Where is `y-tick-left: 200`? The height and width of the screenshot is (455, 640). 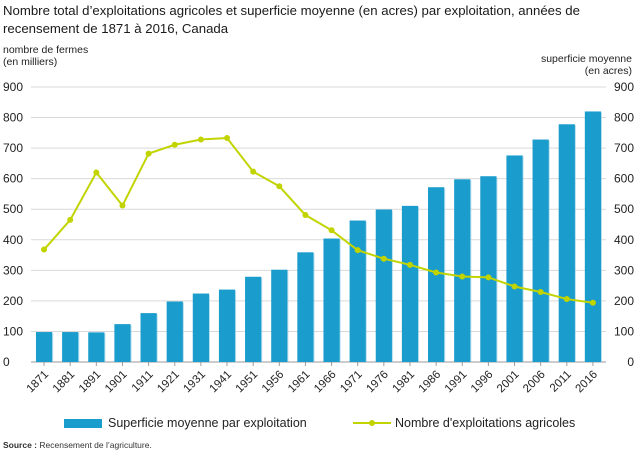
y-tick-left: 200 is located at coordinates (13, 301).